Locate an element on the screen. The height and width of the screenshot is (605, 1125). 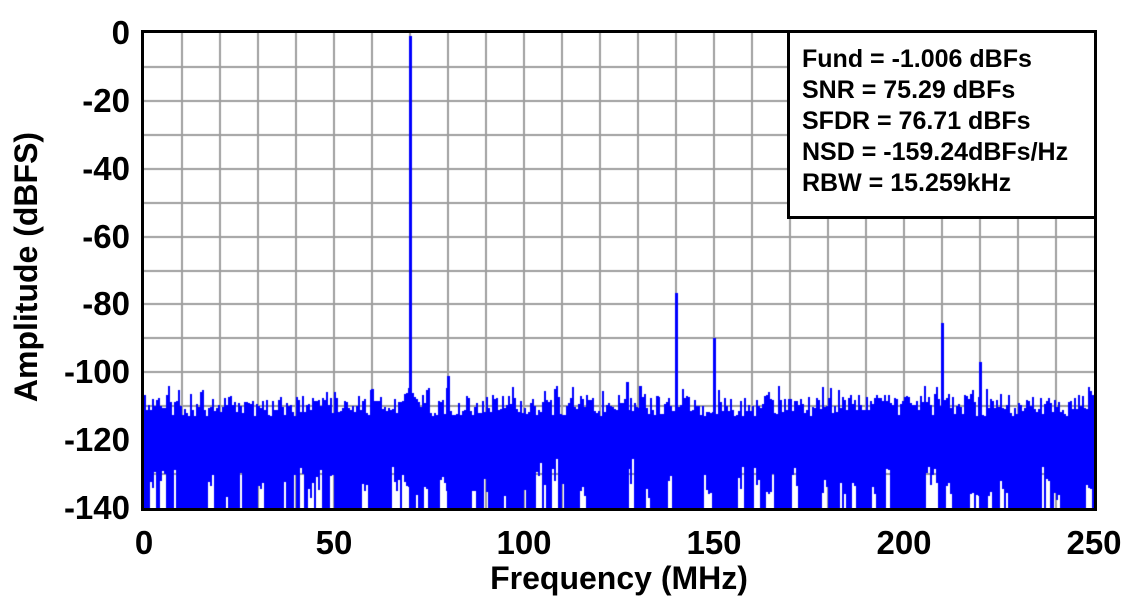
legend-line: SFDR = 76.71 dBFs is located at coordinates (916, 121).